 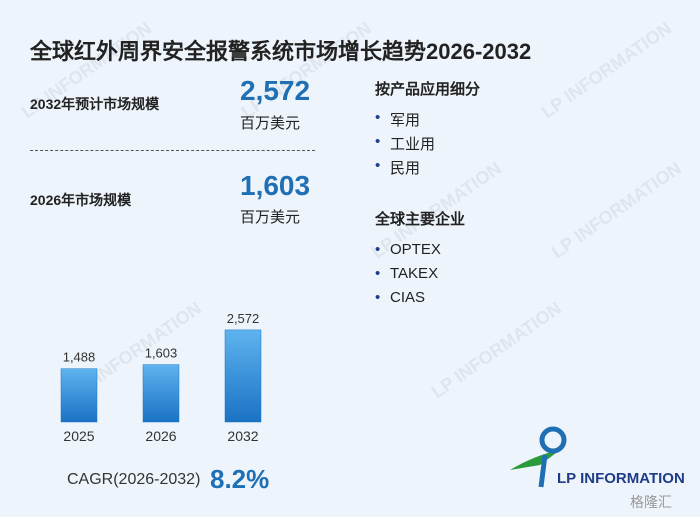 What do you see at coordinates (275, 185) in the screenshot?
I see `stat-value: 1,603` at bounding box center [275, 185].